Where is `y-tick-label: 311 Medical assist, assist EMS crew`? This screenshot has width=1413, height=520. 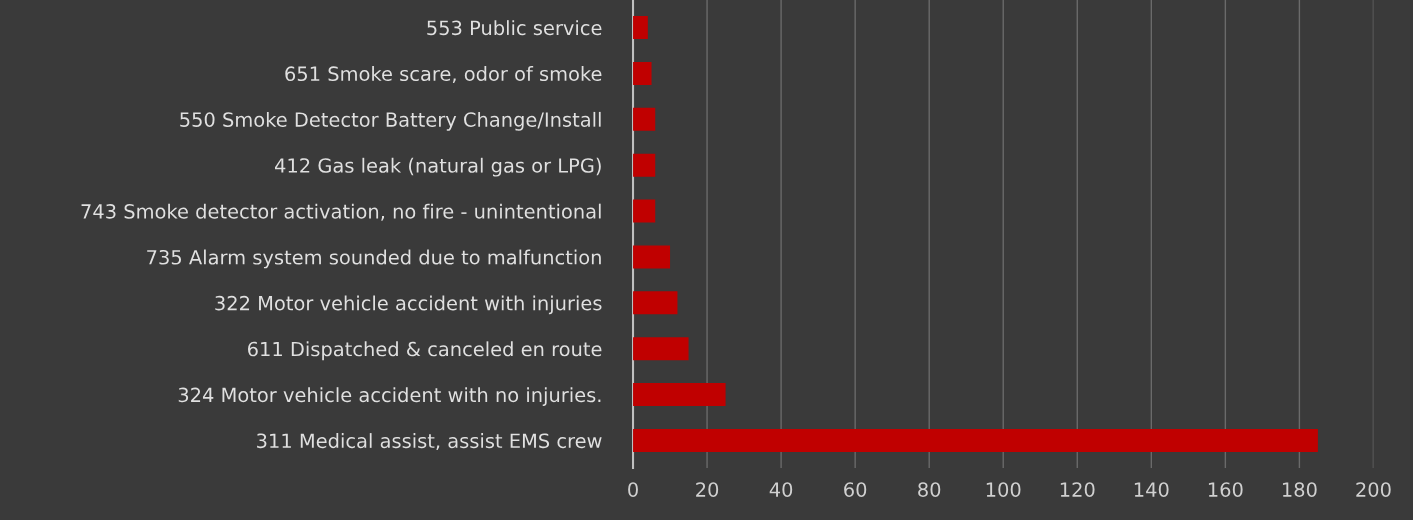
y-tick-label: 311 Medical assist, assist EMS crew is located at coordinates (429, 442).